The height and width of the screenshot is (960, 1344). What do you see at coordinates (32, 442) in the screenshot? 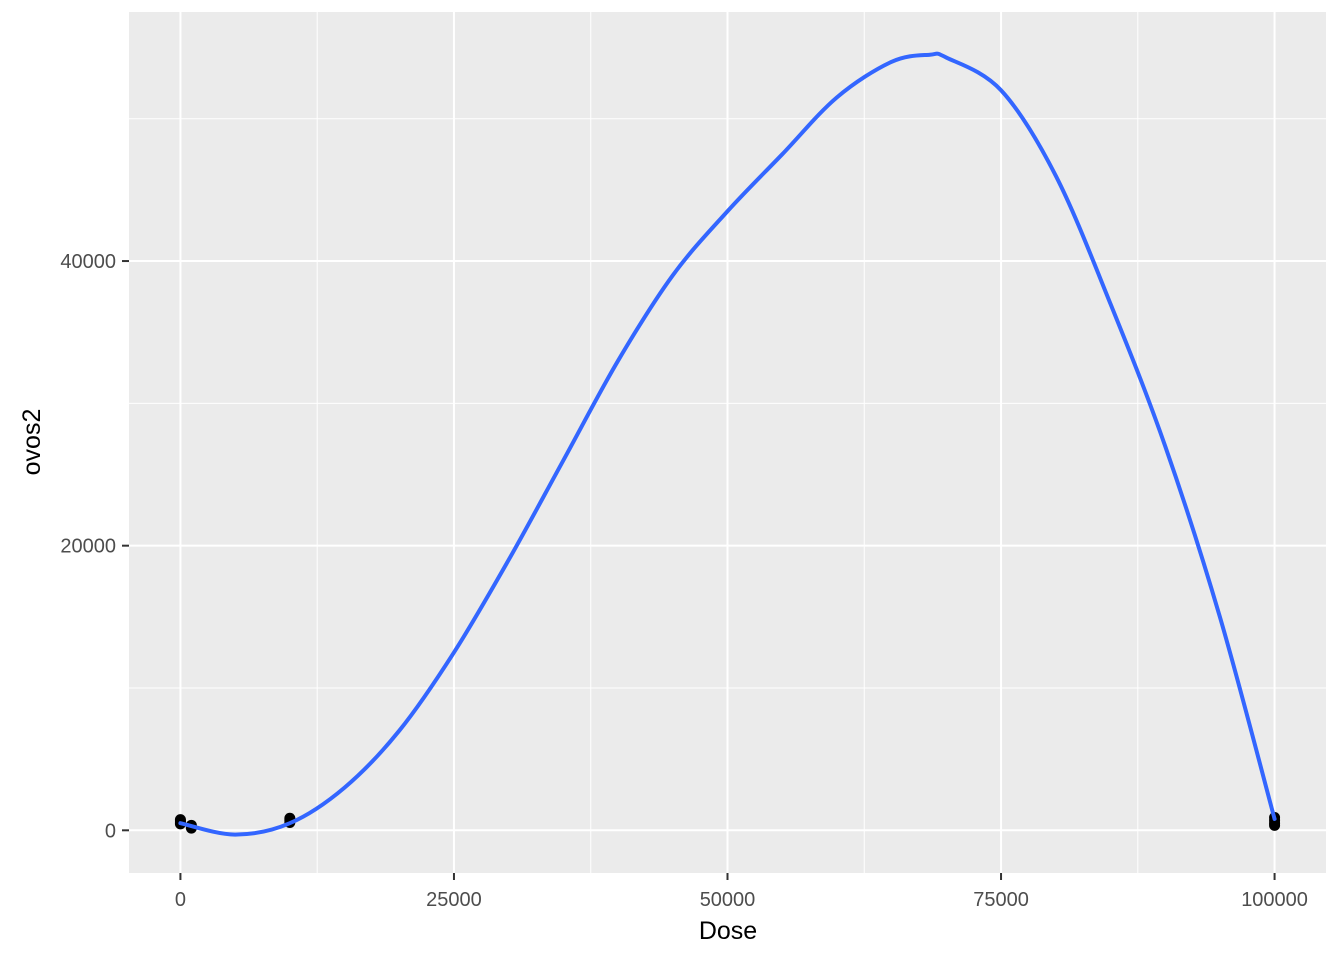
I see `y-axis-title: ovos2` at bounding box center [32, 442].